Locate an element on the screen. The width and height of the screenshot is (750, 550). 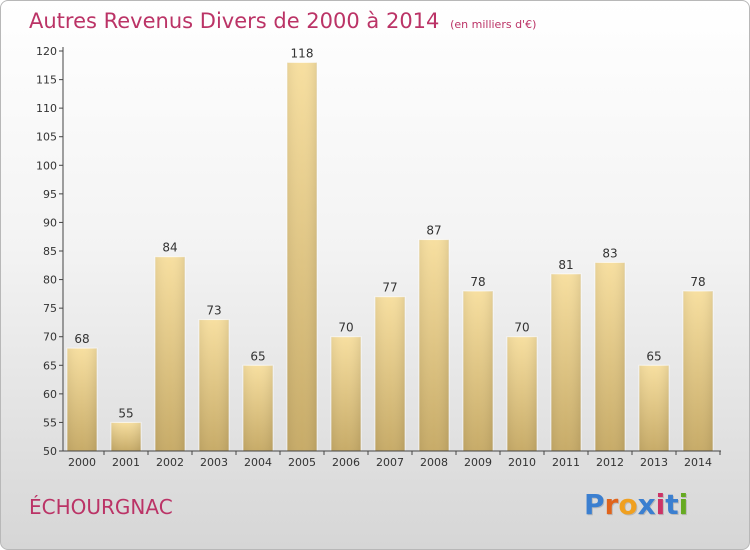
x-tick-label: 2014 is located at coordinates (698, 462).